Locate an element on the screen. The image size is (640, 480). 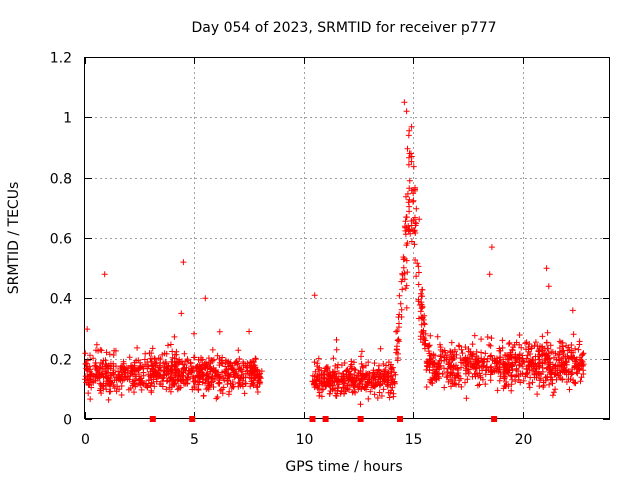
y-tick-label: 0.6 is located at coordinates (61, 240).